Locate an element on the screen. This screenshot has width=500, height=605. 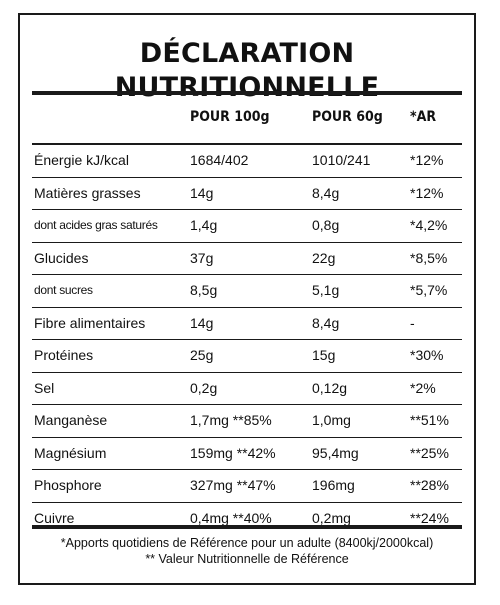
value-per-100g: 0,2g is located at coordinates (204, 387).